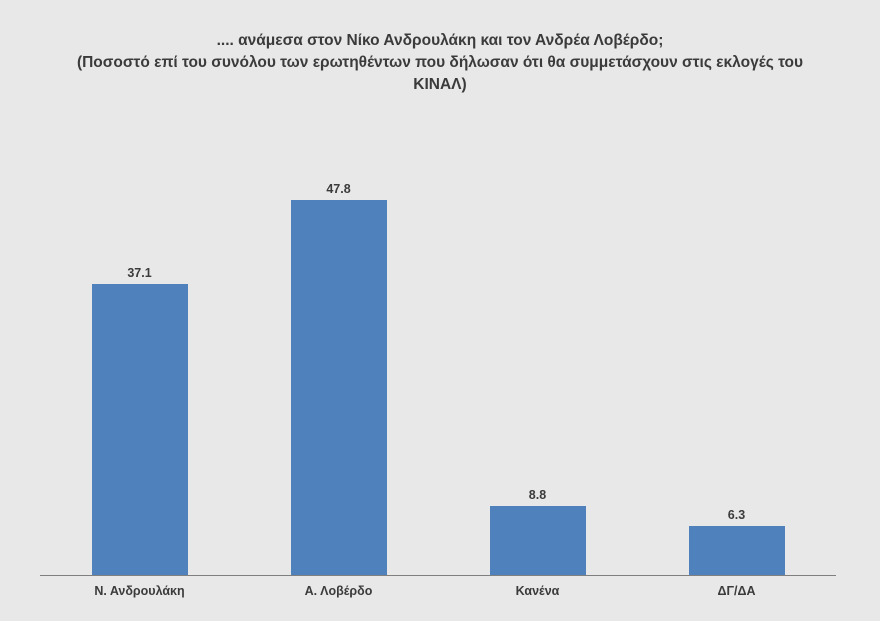 The image size is (880, 621). I want to click on bar-slot: 37.1, so click(139, 420).